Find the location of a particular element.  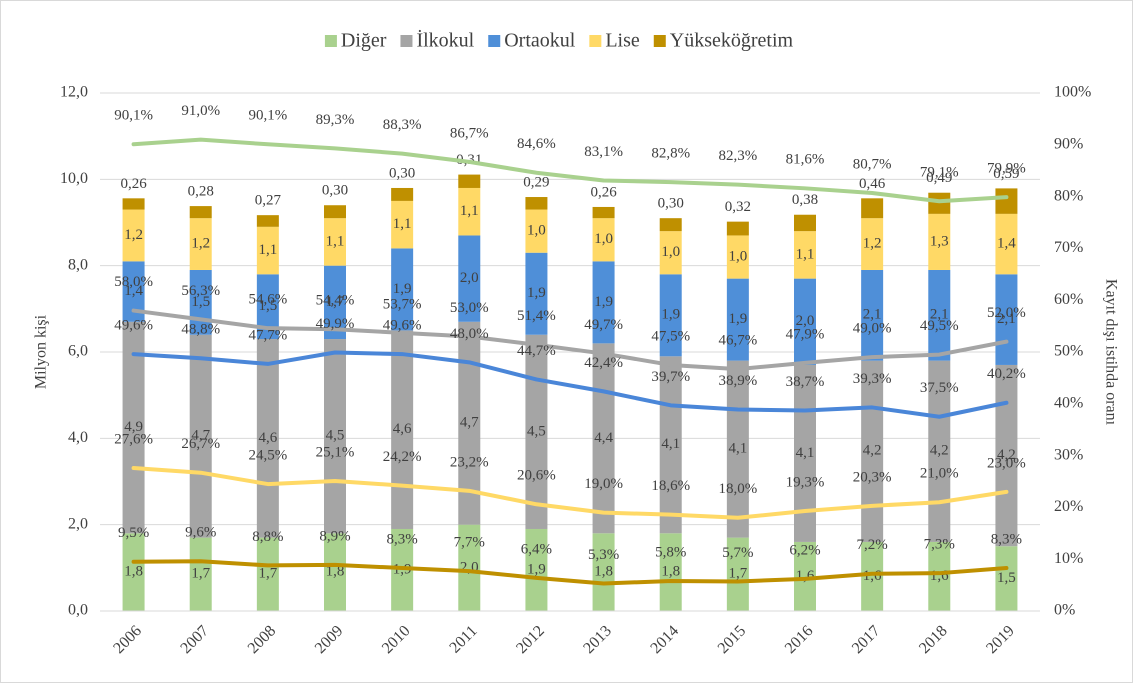

y2-tick-label: 40% is located at coordinates (1068, 402).